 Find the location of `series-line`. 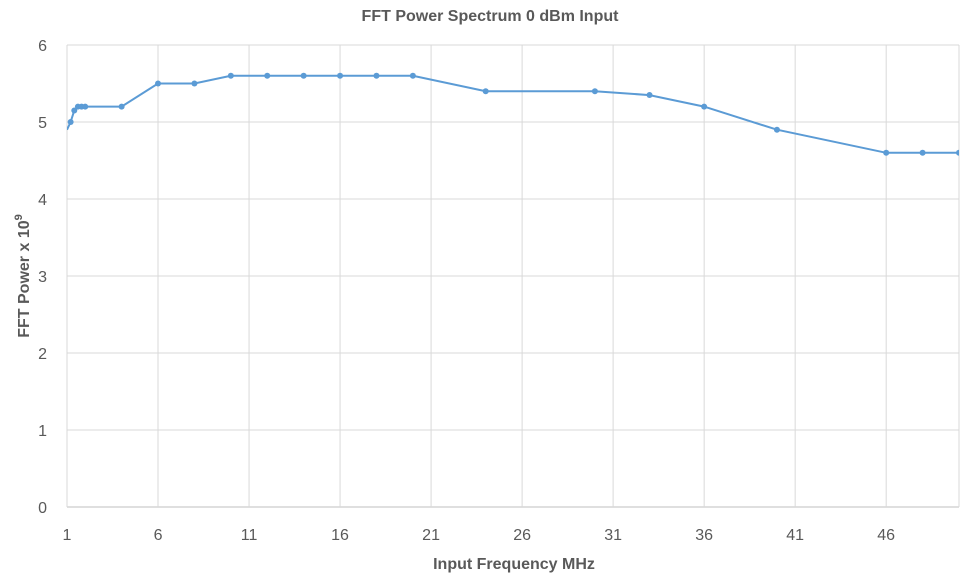

series-line is located at coordinates (513, 114).